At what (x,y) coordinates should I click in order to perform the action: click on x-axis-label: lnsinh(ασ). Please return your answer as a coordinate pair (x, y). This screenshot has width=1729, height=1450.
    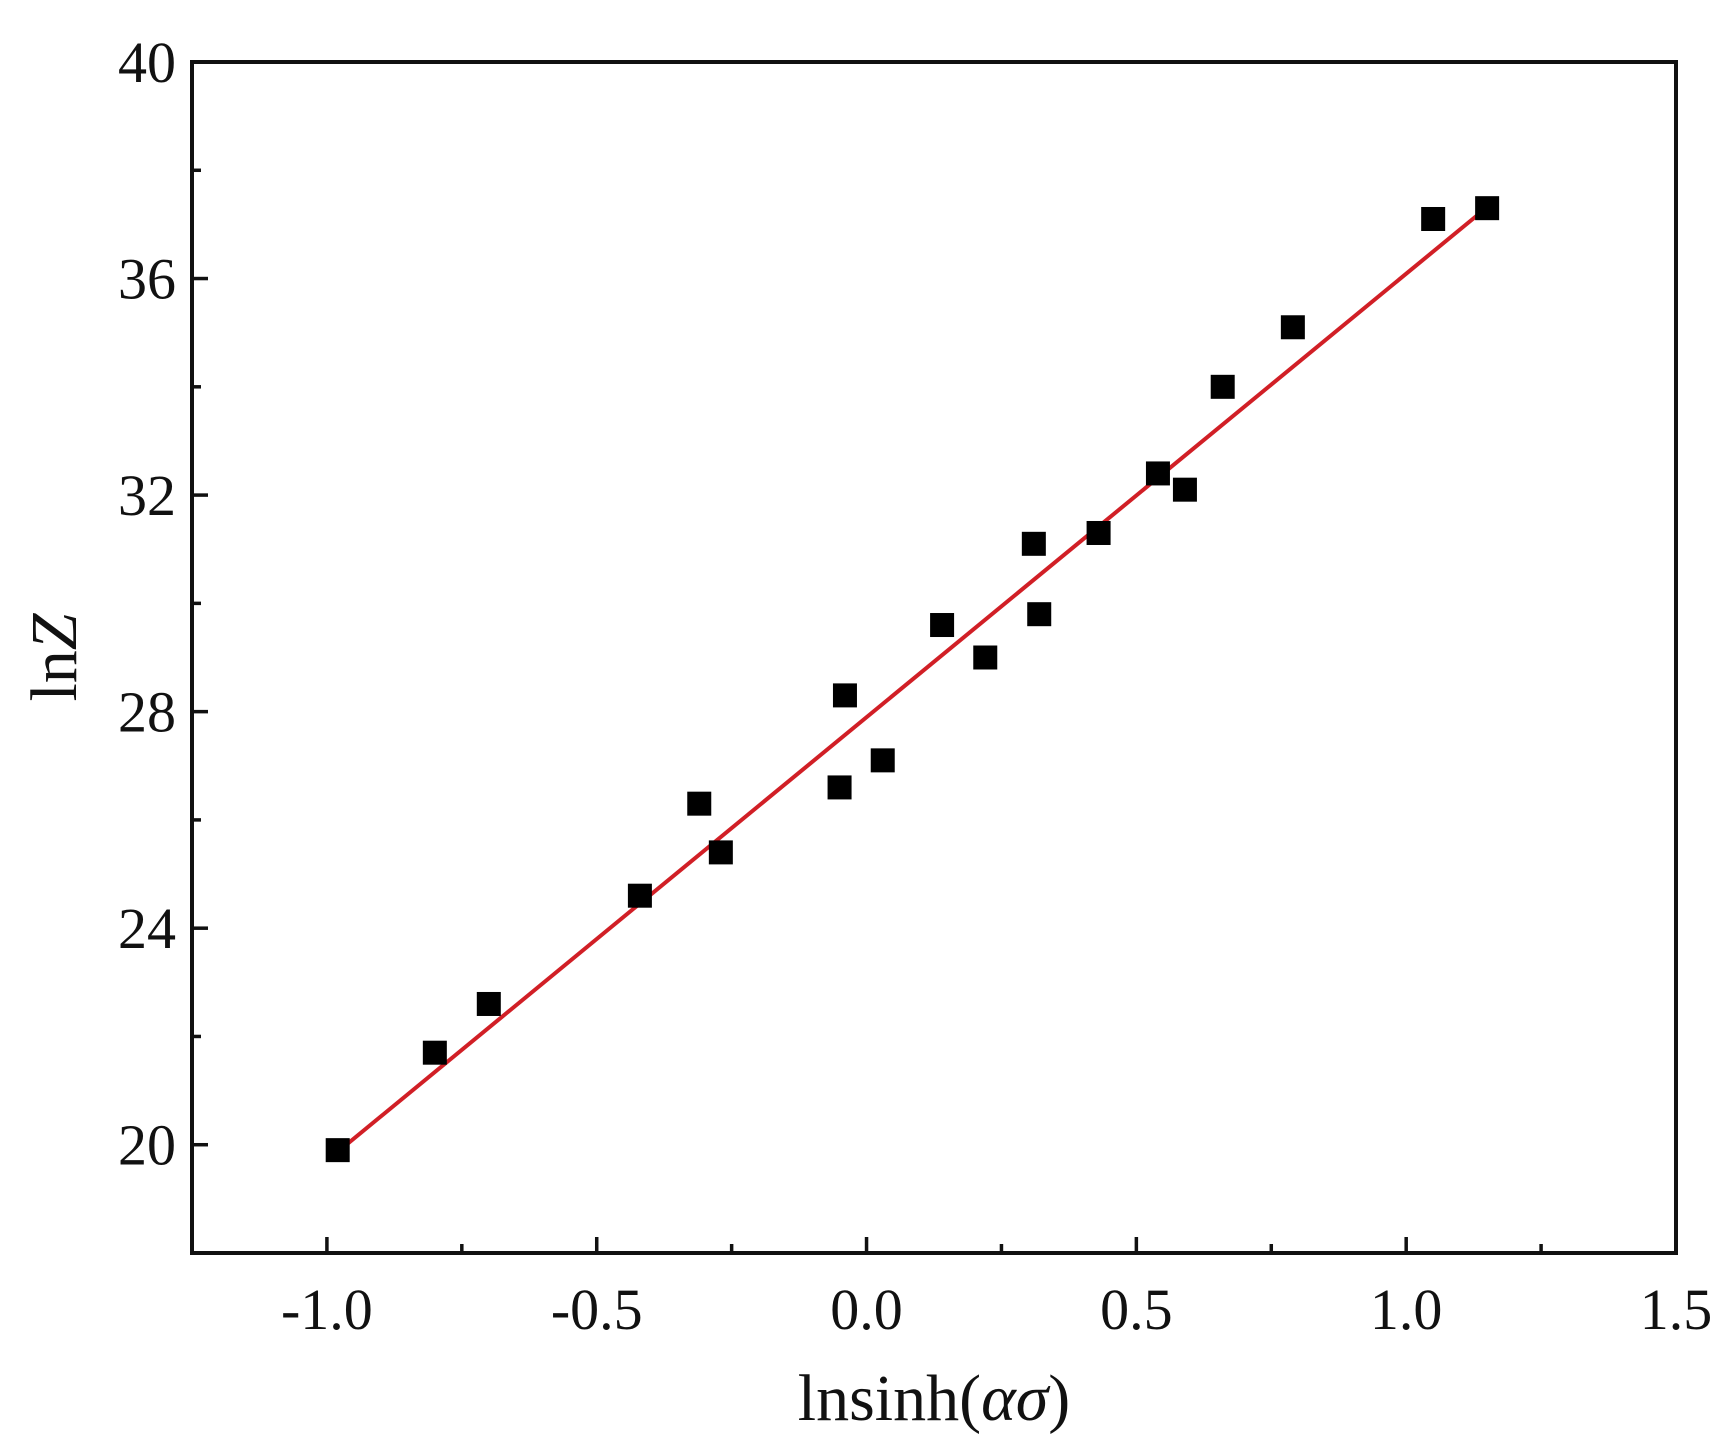
    Looking at the image, I should click on (934, 1398).